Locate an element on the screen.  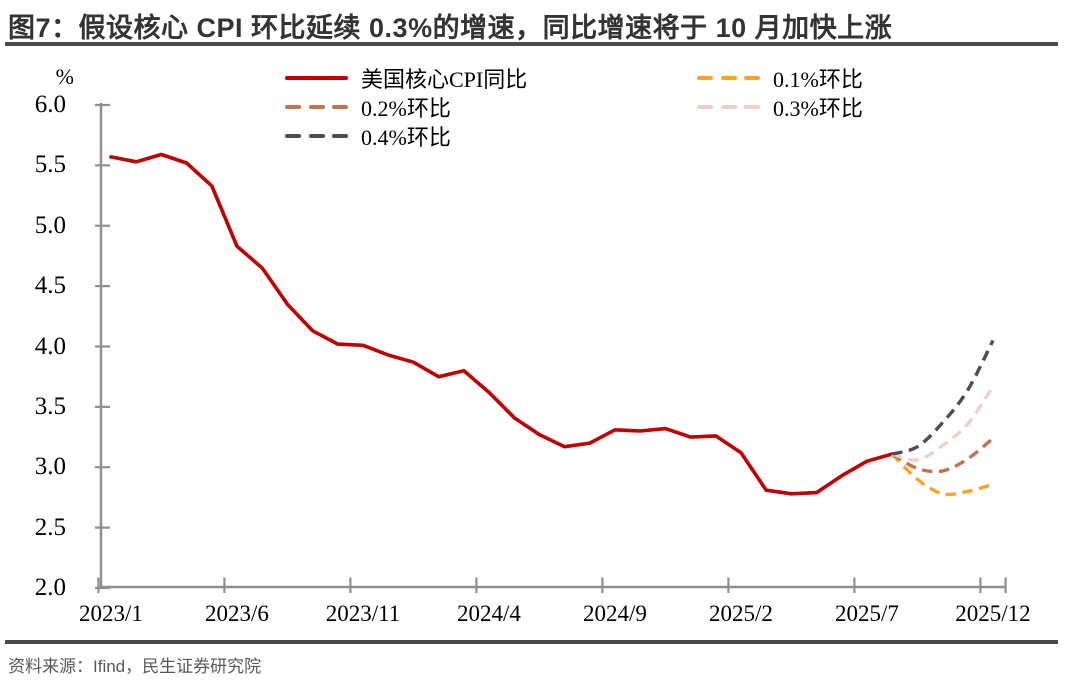
y-tick-label: 2.5 is located at coordinates (50, 527).